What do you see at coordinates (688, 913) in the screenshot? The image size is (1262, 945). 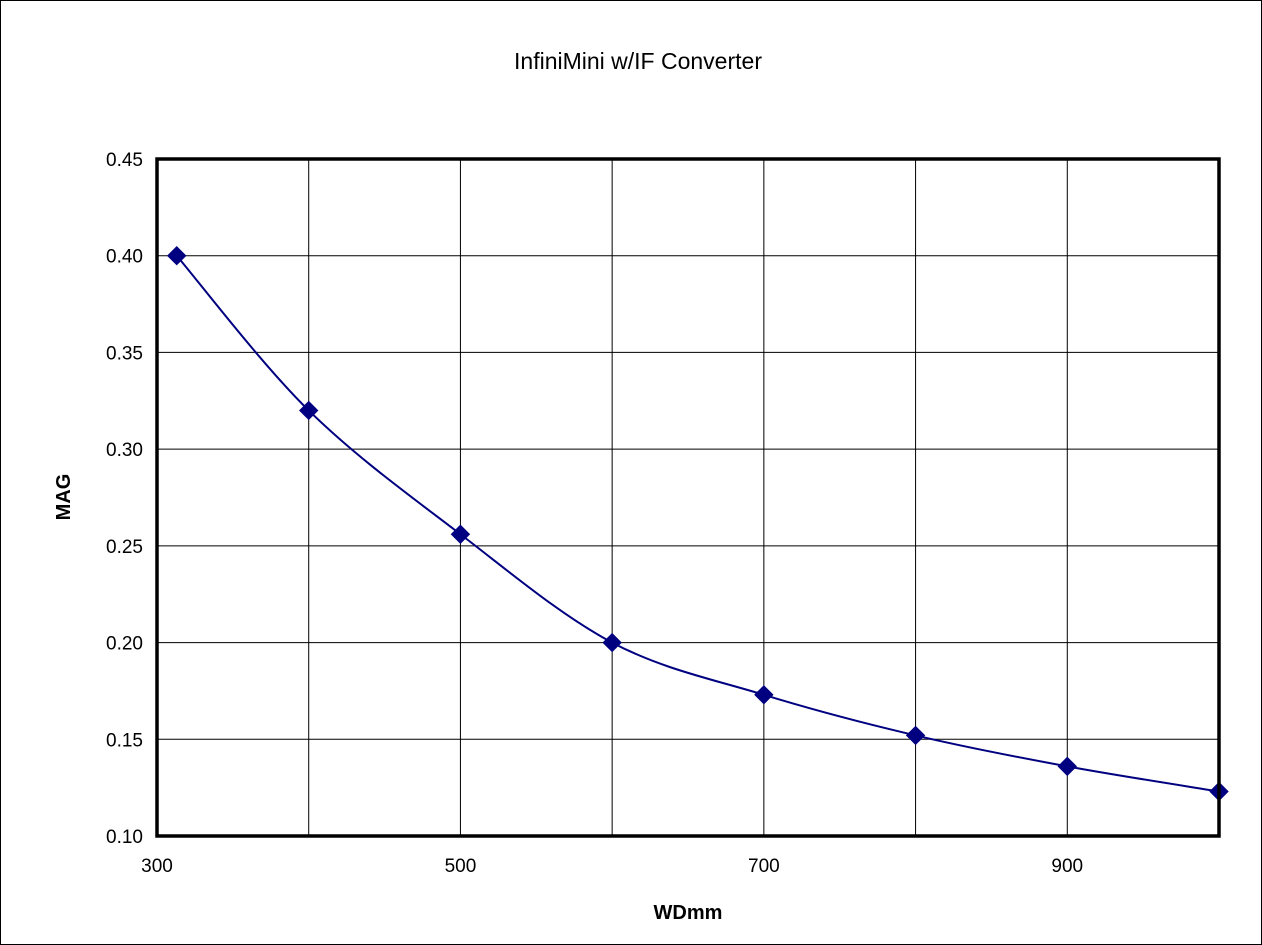 I see `x-axis-label: WDmm` at bounding box center [688, 913].